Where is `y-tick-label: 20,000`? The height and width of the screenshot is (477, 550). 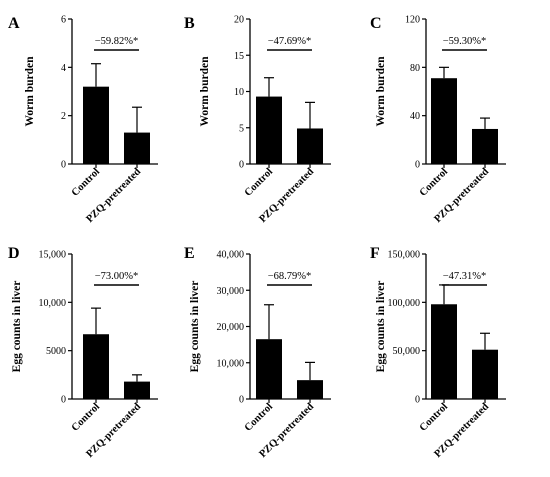 y-tick-label: 20,000 is located at coordinates (231, 327).